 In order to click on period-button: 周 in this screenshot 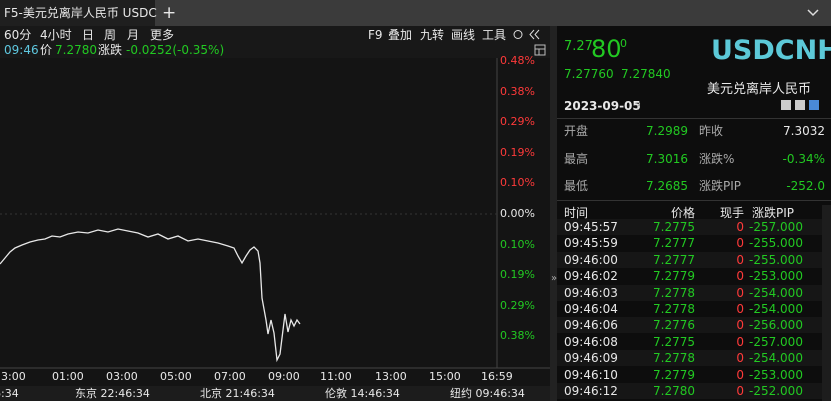, I will do `click(110, 35)`.